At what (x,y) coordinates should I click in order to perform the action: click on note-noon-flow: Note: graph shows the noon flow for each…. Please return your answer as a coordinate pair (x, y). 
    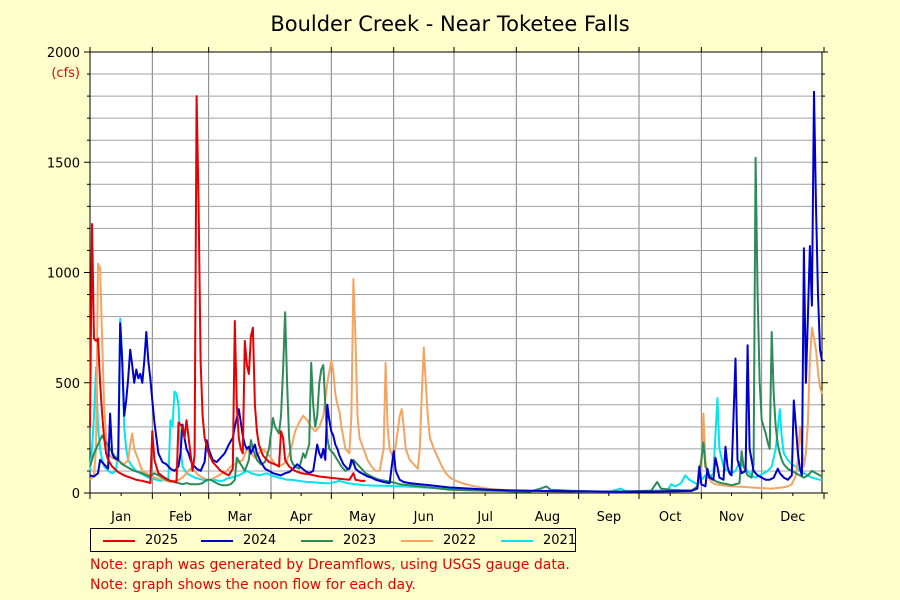
    Looking at the image, I should click on (253, 585).